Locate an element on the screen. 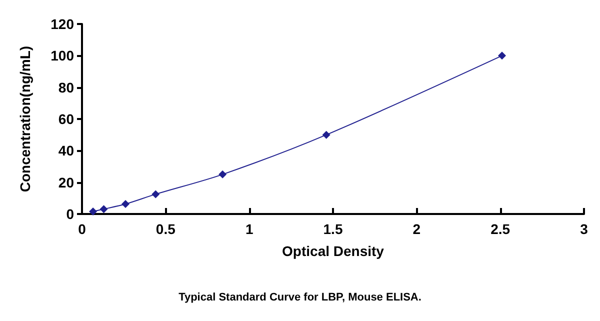 This screenshot has height=321, width=600. x-tick-label: 0.5 is located at coordinates (166, 229).